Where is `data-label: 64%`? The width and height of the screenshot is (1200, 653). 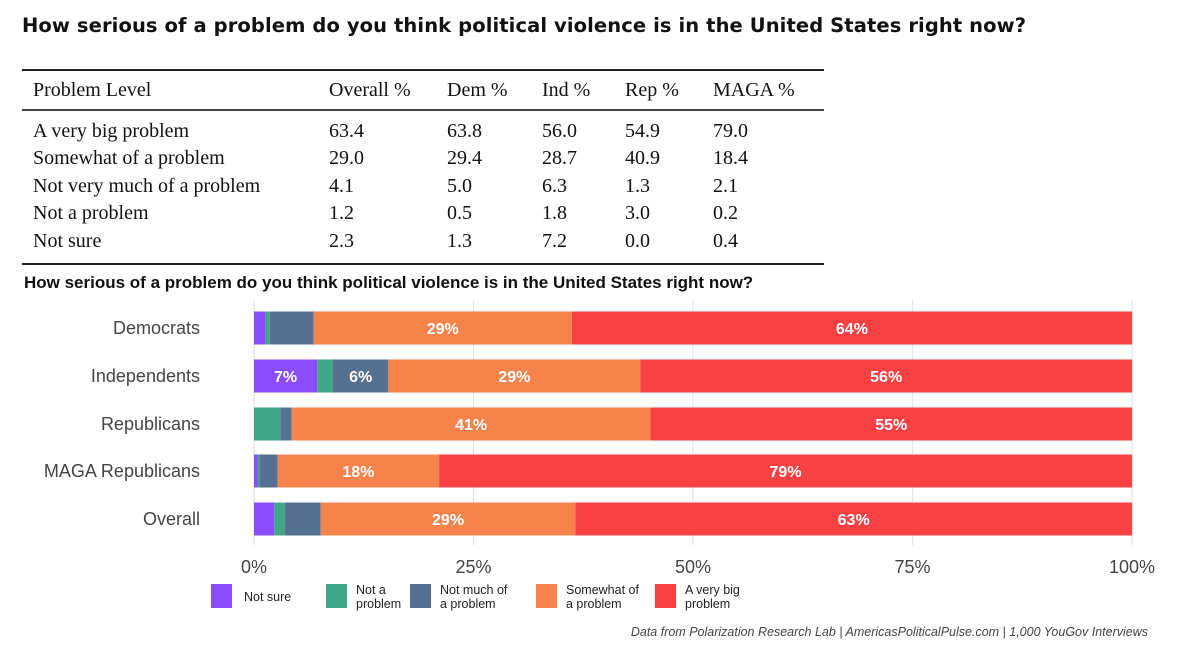
data-label: 64% is located at coordinates (852, 329).